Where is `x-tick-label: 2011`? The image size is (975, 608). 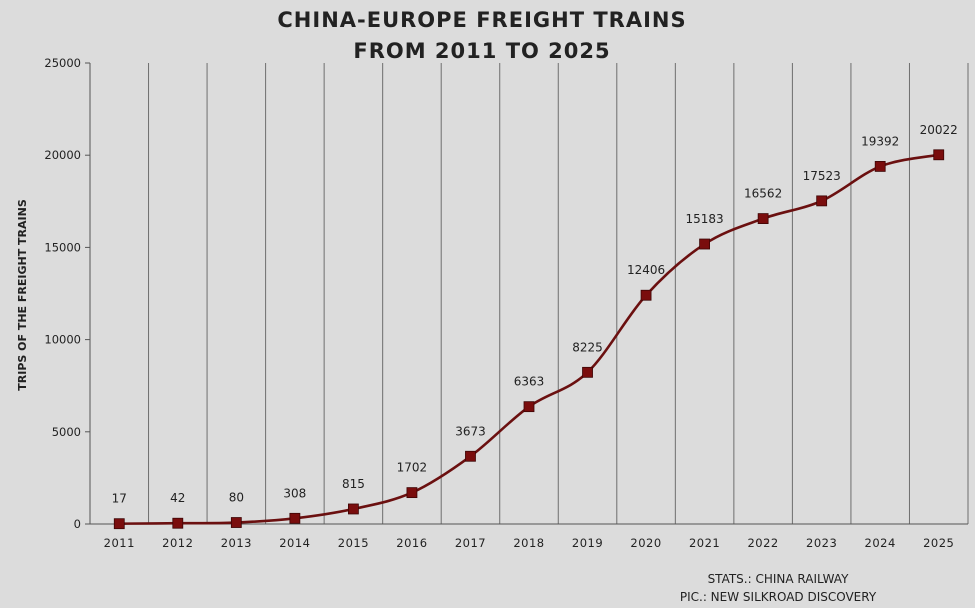 x-tick-label: 2011 is located at coordinates (119, 543).